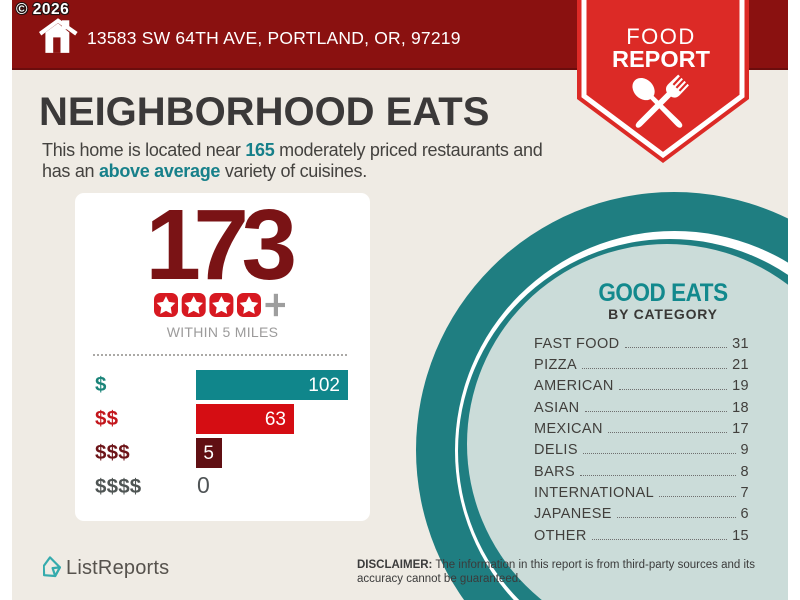 The width and height of the screenshot is (800, 600). I want to click on svg-text: FOOD, so click(661, 36).